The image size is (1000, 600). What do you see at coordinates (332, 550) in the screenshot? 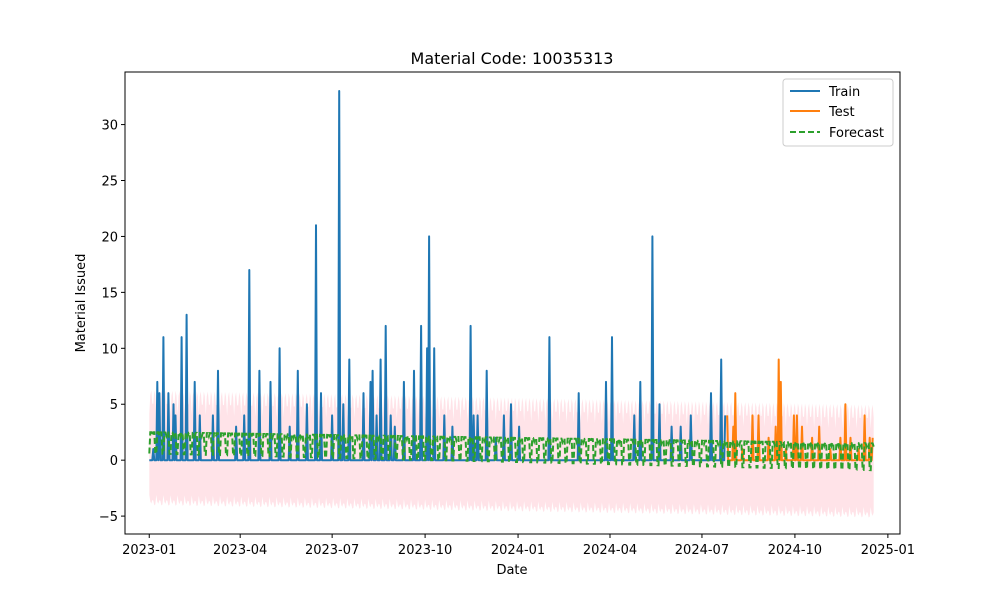
I see `x-tick-label: 2023-07` at bounding box center [332, 550].